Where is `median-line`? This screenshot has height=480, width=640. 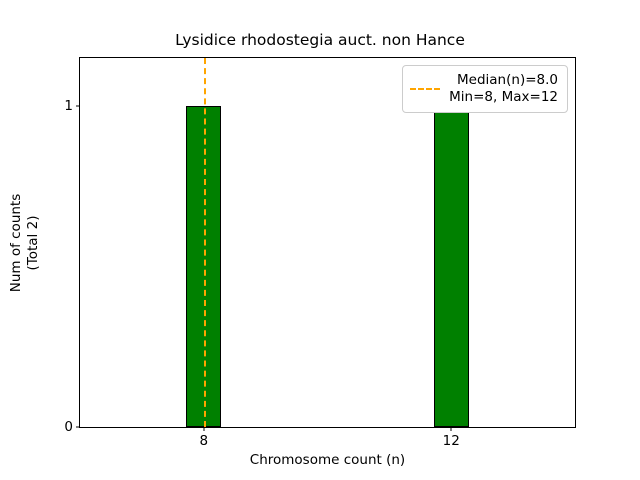
median-line is located at coordinates (204, 242).